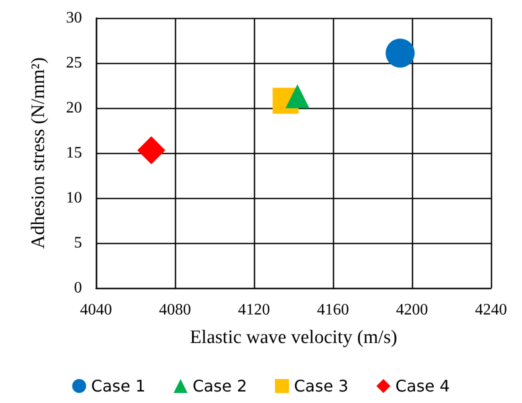  I want to click on x-tick-label: 4120, so click(254, 310).